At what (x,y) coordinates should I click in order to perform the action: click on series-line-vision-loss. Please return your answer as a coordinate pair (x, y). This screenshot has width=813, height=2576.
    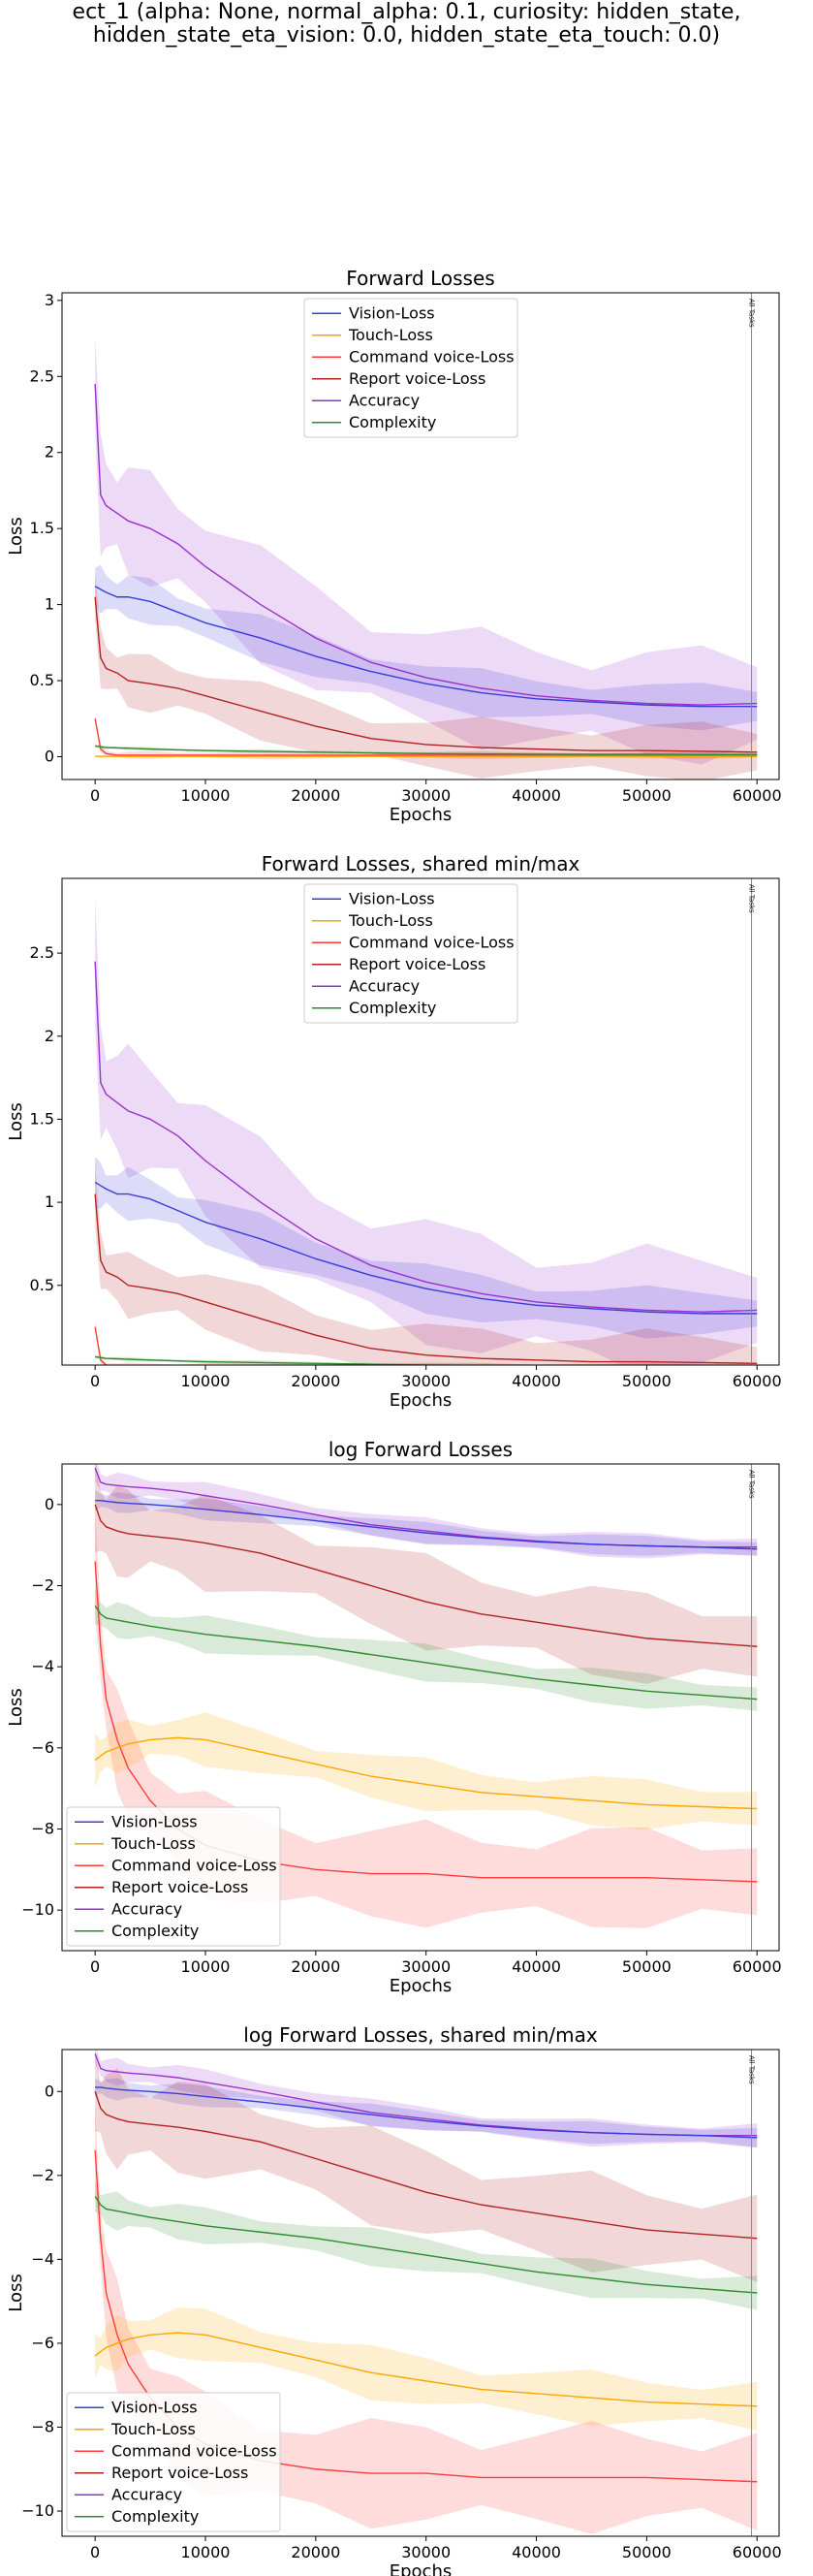
    Looking at the image, I should click on (427, 2112).